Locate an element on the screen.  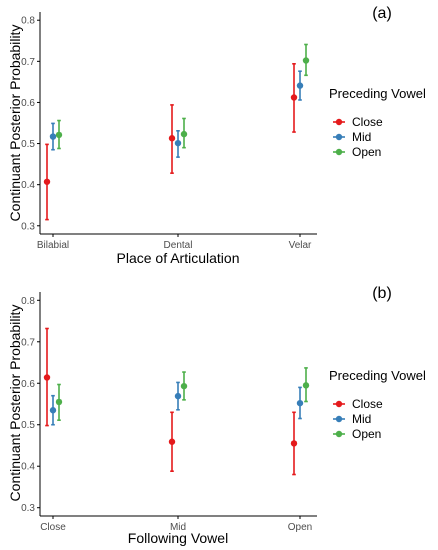
panel-label-b: (b) is located at coordinates (382, 293).